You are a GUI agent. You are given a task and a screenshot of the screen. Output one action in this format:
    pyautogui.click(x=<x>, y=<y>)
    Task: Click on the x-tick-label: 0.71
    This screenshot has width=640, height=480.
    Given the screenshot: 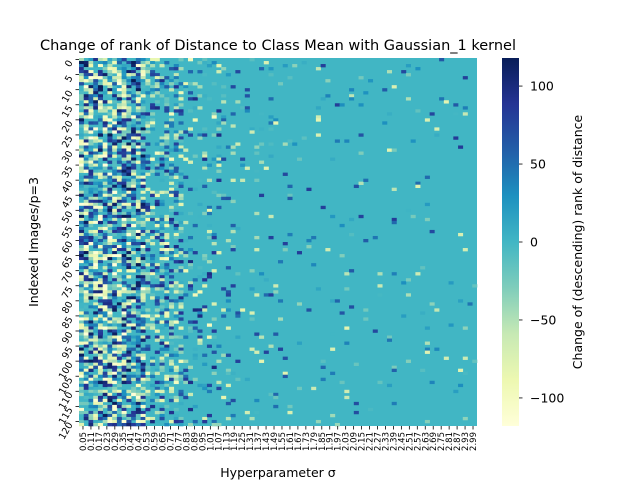 What is the action you would take?
    pyautogui.click(x=172, y=441)
    